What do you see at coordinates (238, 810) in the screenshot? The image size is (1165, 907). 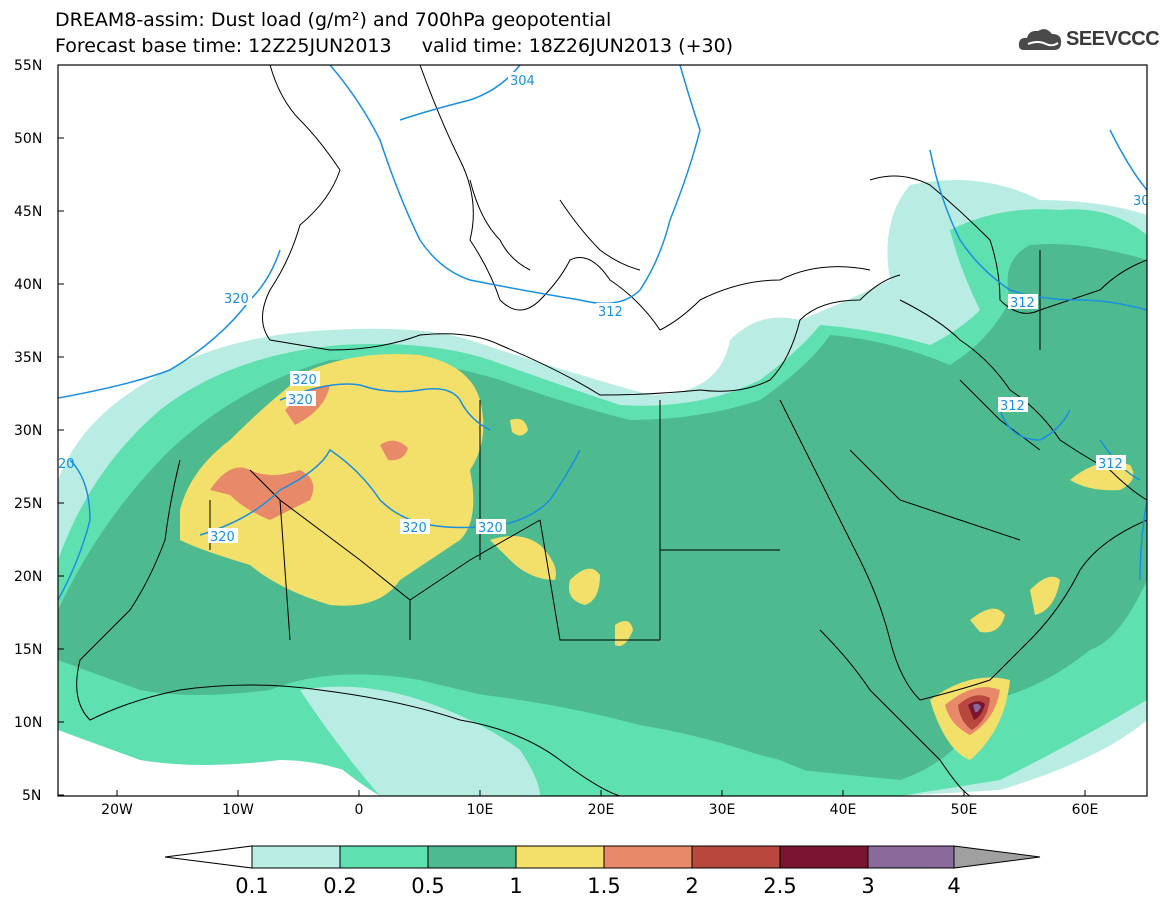 I see `lon-label: 10W` at bounding box center [238, 810].